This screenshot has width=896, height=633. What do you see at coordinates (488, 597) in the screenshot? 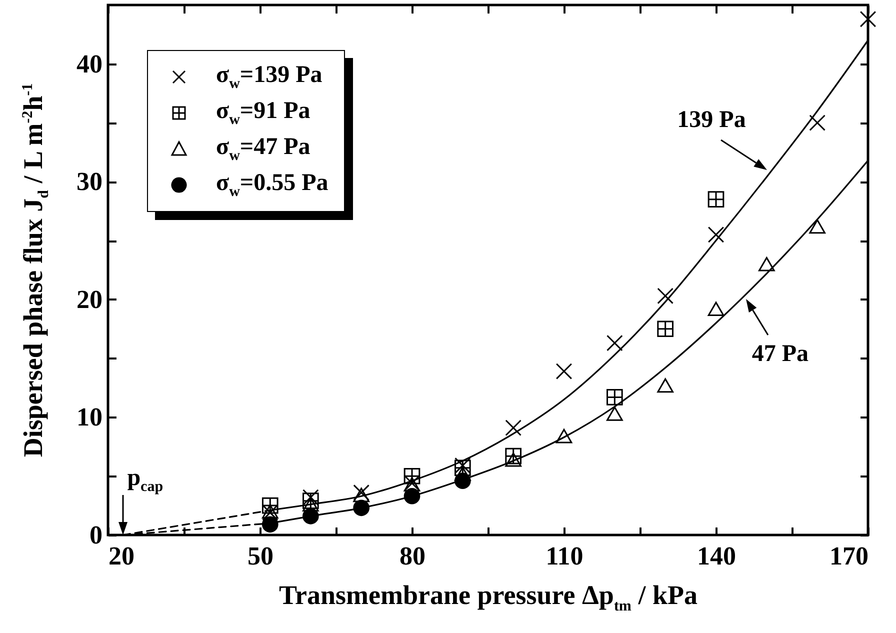
I see `x-axis-title: Transmembrane pressure Δp$_{tm}$ / kPa` at bounding box center [488, 597].